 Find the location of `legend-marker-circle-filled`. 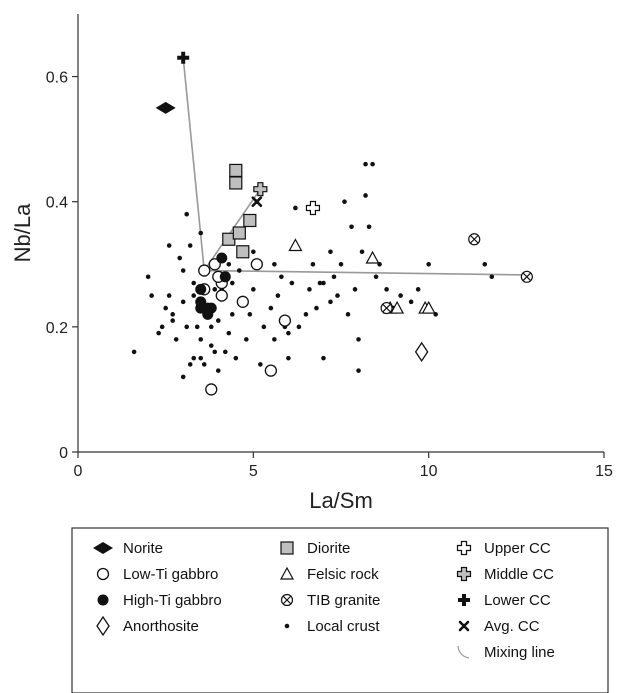

legend-marker-circle-filled is located at coordinates (103, 600).